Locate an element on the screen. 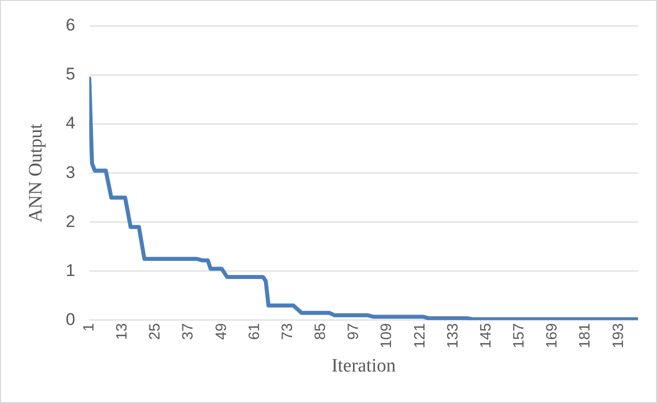  x-tick-label: 181 is located at coordinates (585, 335).